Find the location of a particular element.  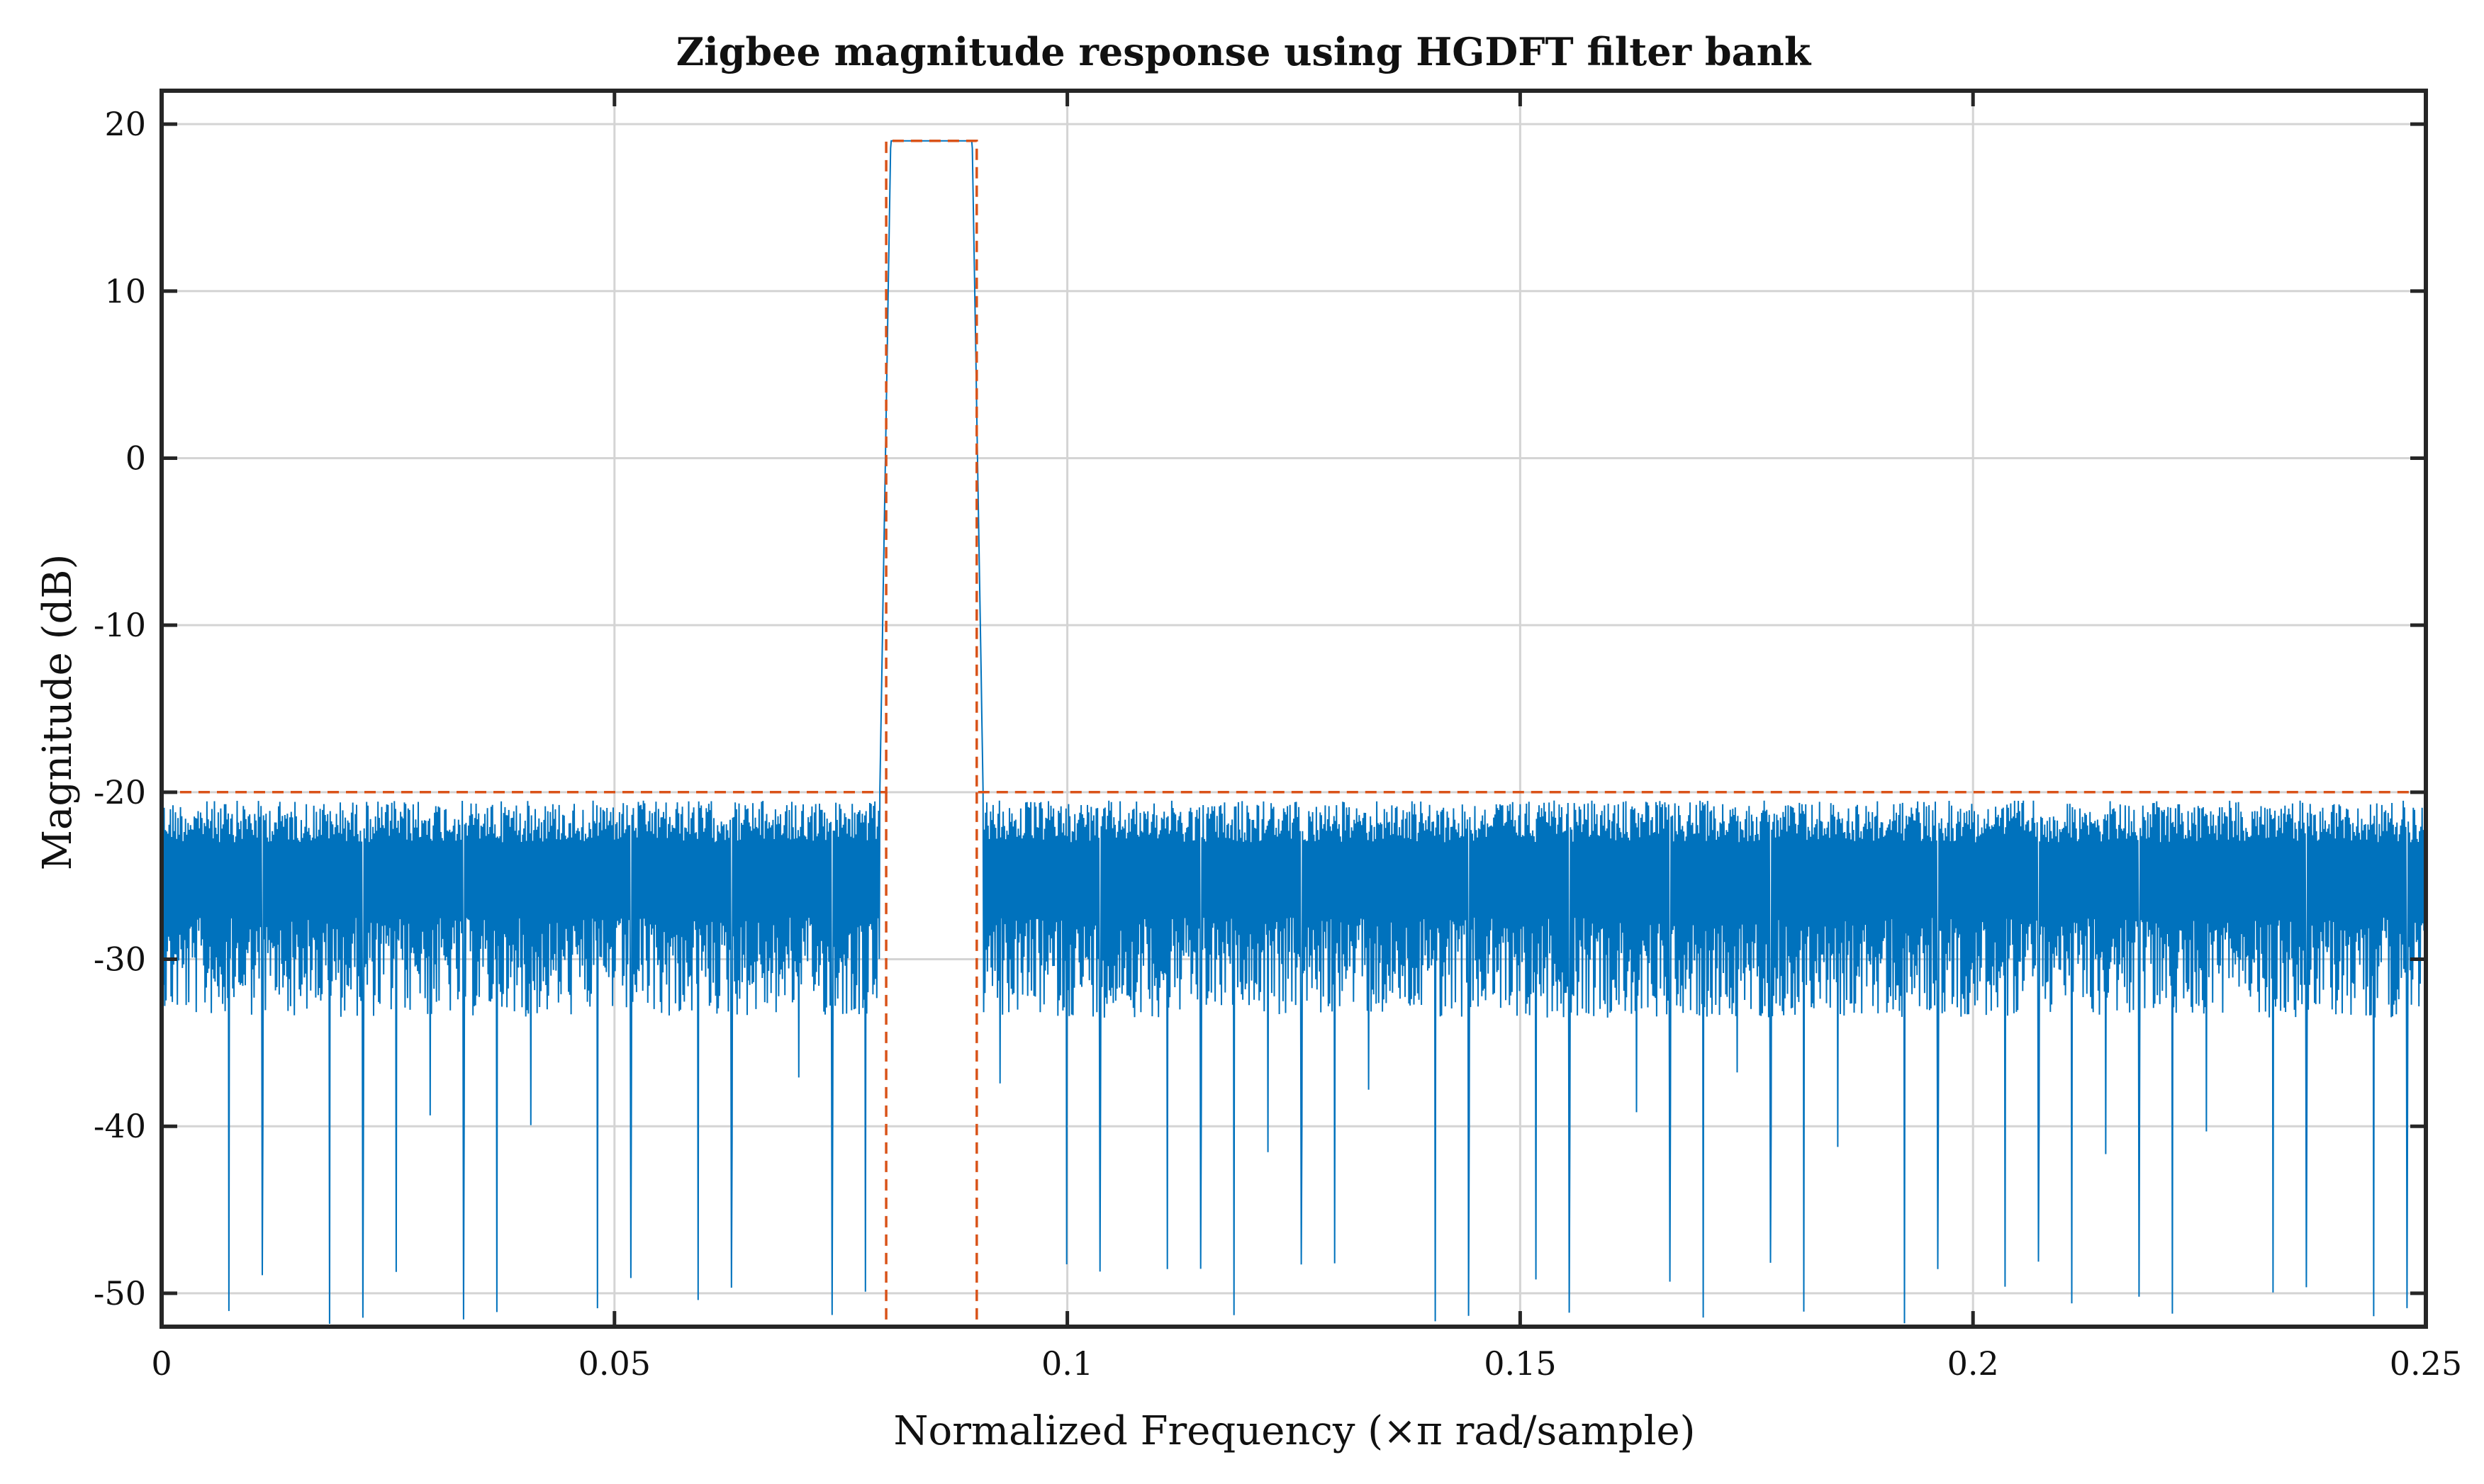

x-tick-labels: 0 0.05 0.1 0.15 0.2 0.25 is located at coordinates (1306, 1363).